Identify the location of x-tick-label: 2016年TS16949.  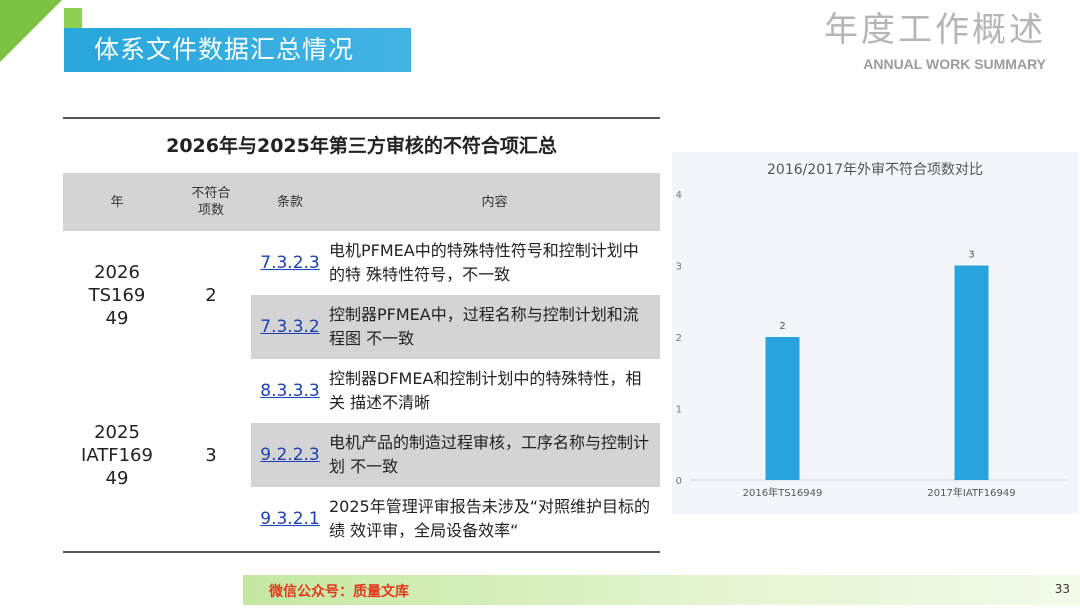
(783, 492).